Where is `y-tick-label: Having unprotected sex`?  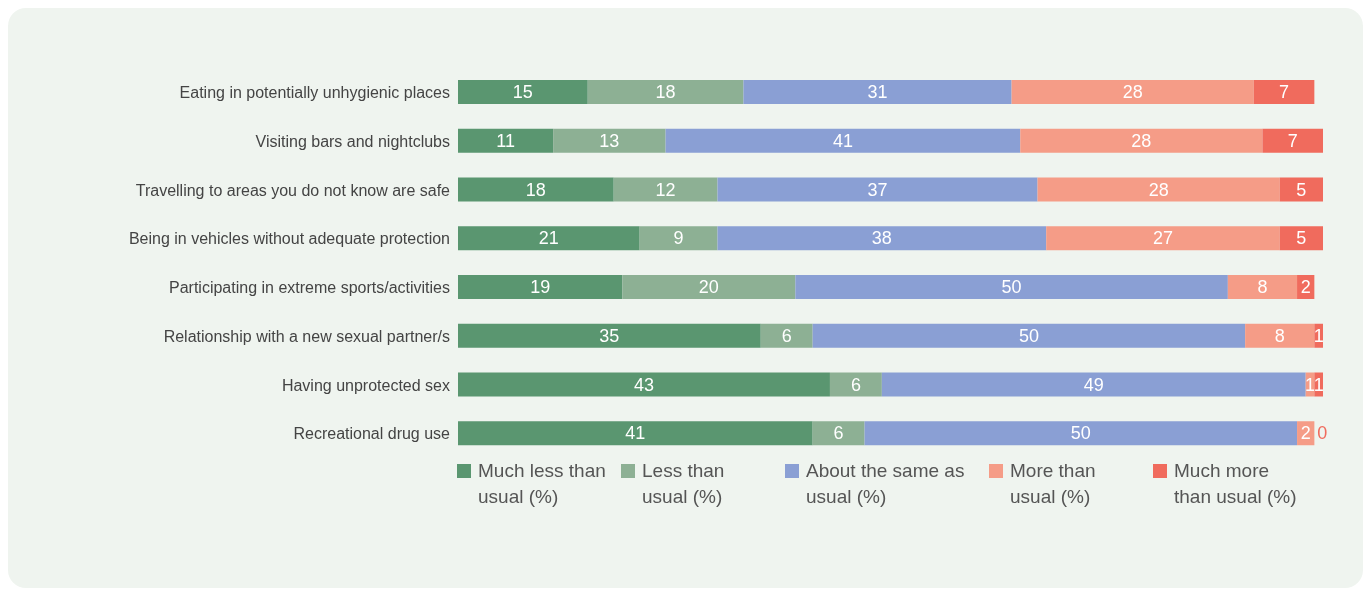
y-tick-label: Having unprotected sex is located at coordinates (365, 385).